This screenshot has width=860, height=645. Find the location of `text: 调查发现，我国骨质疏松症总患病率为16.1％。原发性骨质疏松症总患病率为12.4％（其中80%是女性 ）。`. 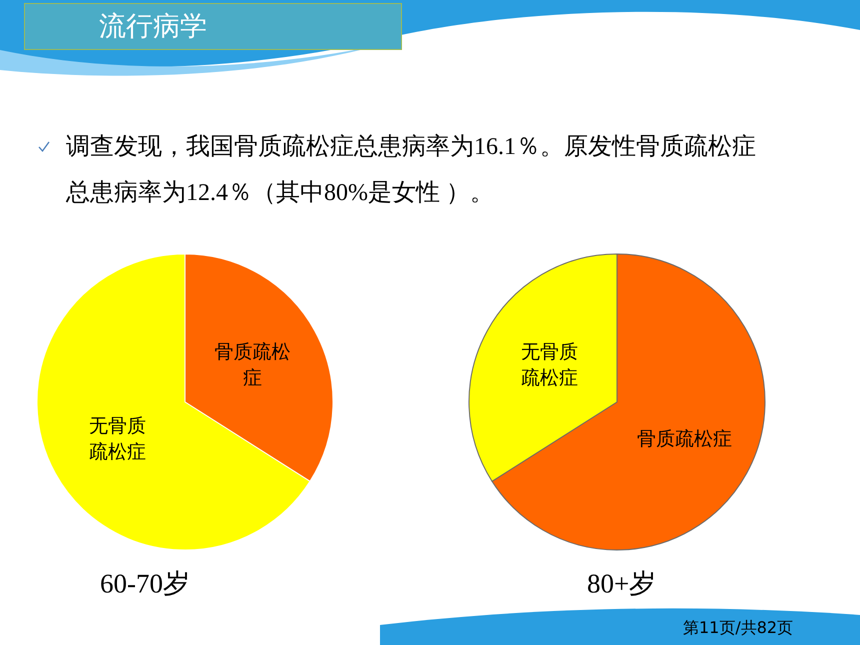

text: 调查发现，我国骨质疏松症总患病率为16.1％。原发性骨质疏松症总患病率为12.4％（其中80%是女性 ）。 is located at coordinates (411, 170).